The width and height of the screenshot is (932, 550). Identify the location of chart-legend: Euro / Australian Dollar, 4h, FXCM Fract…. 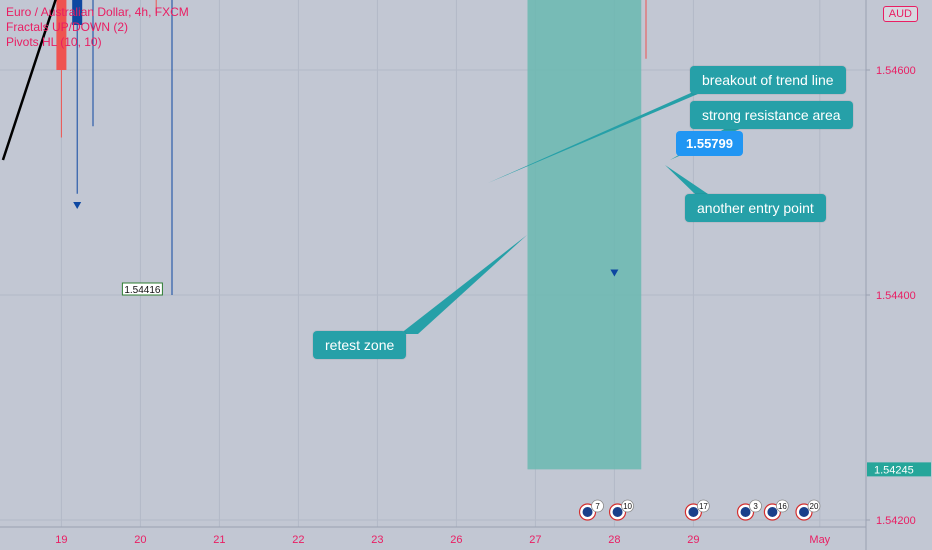
(97, 27).